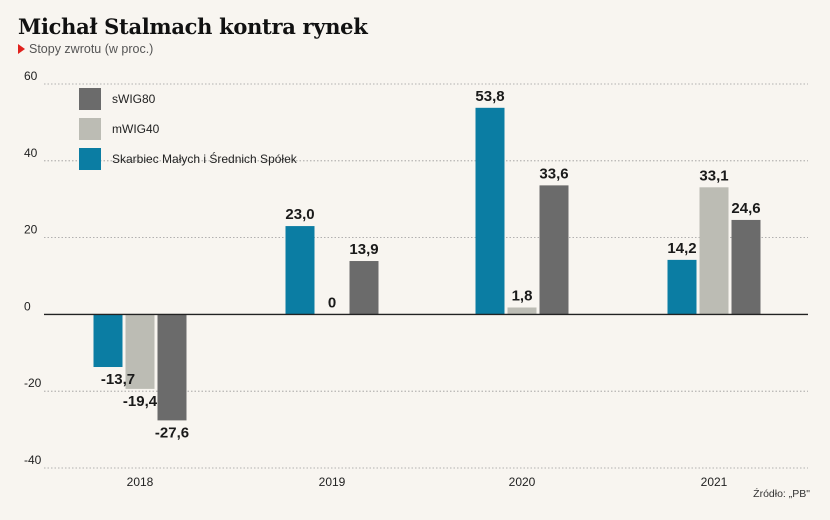 This screenshot has width=830, height=520. Describe the element at coordinates (522, 482) in the screenshot. I see `x-tick-label: 2020` at that location.